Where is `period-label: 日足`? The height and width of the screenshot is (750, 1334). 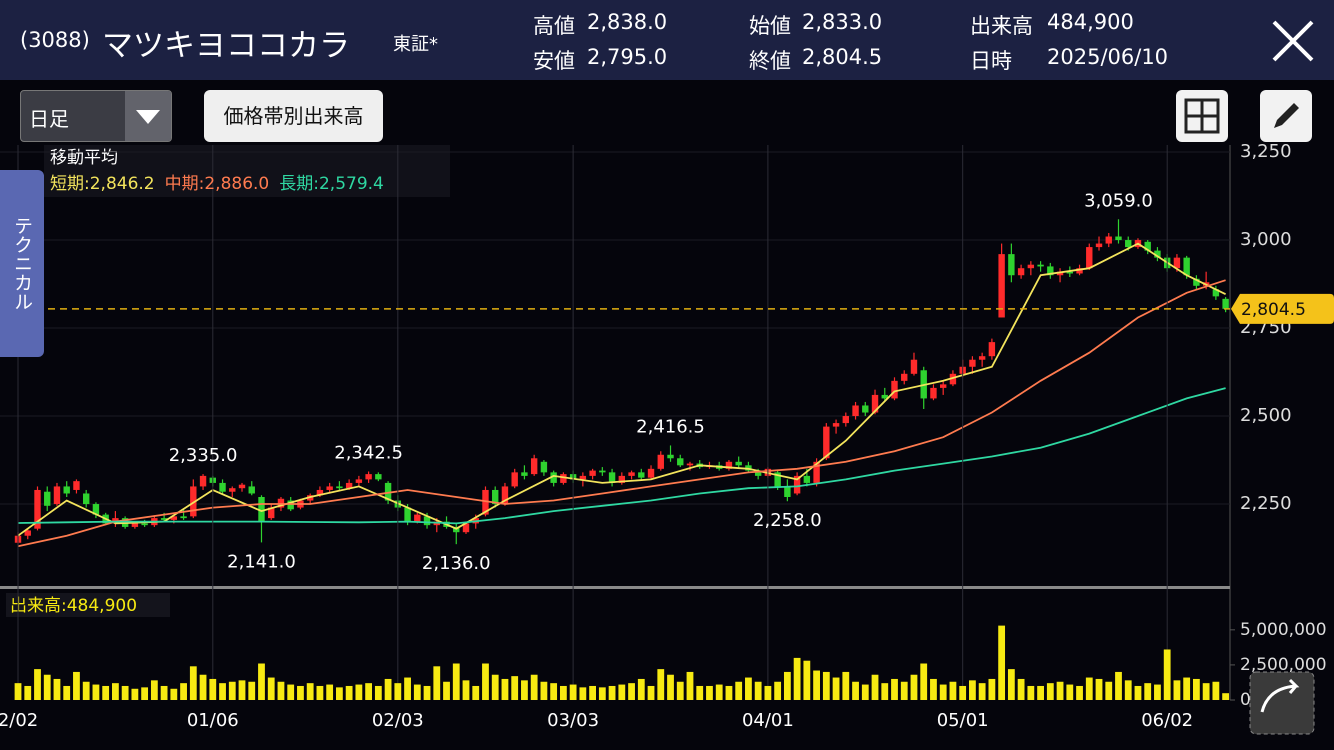 period-label: 日足 is located at coordinates (49, 119).